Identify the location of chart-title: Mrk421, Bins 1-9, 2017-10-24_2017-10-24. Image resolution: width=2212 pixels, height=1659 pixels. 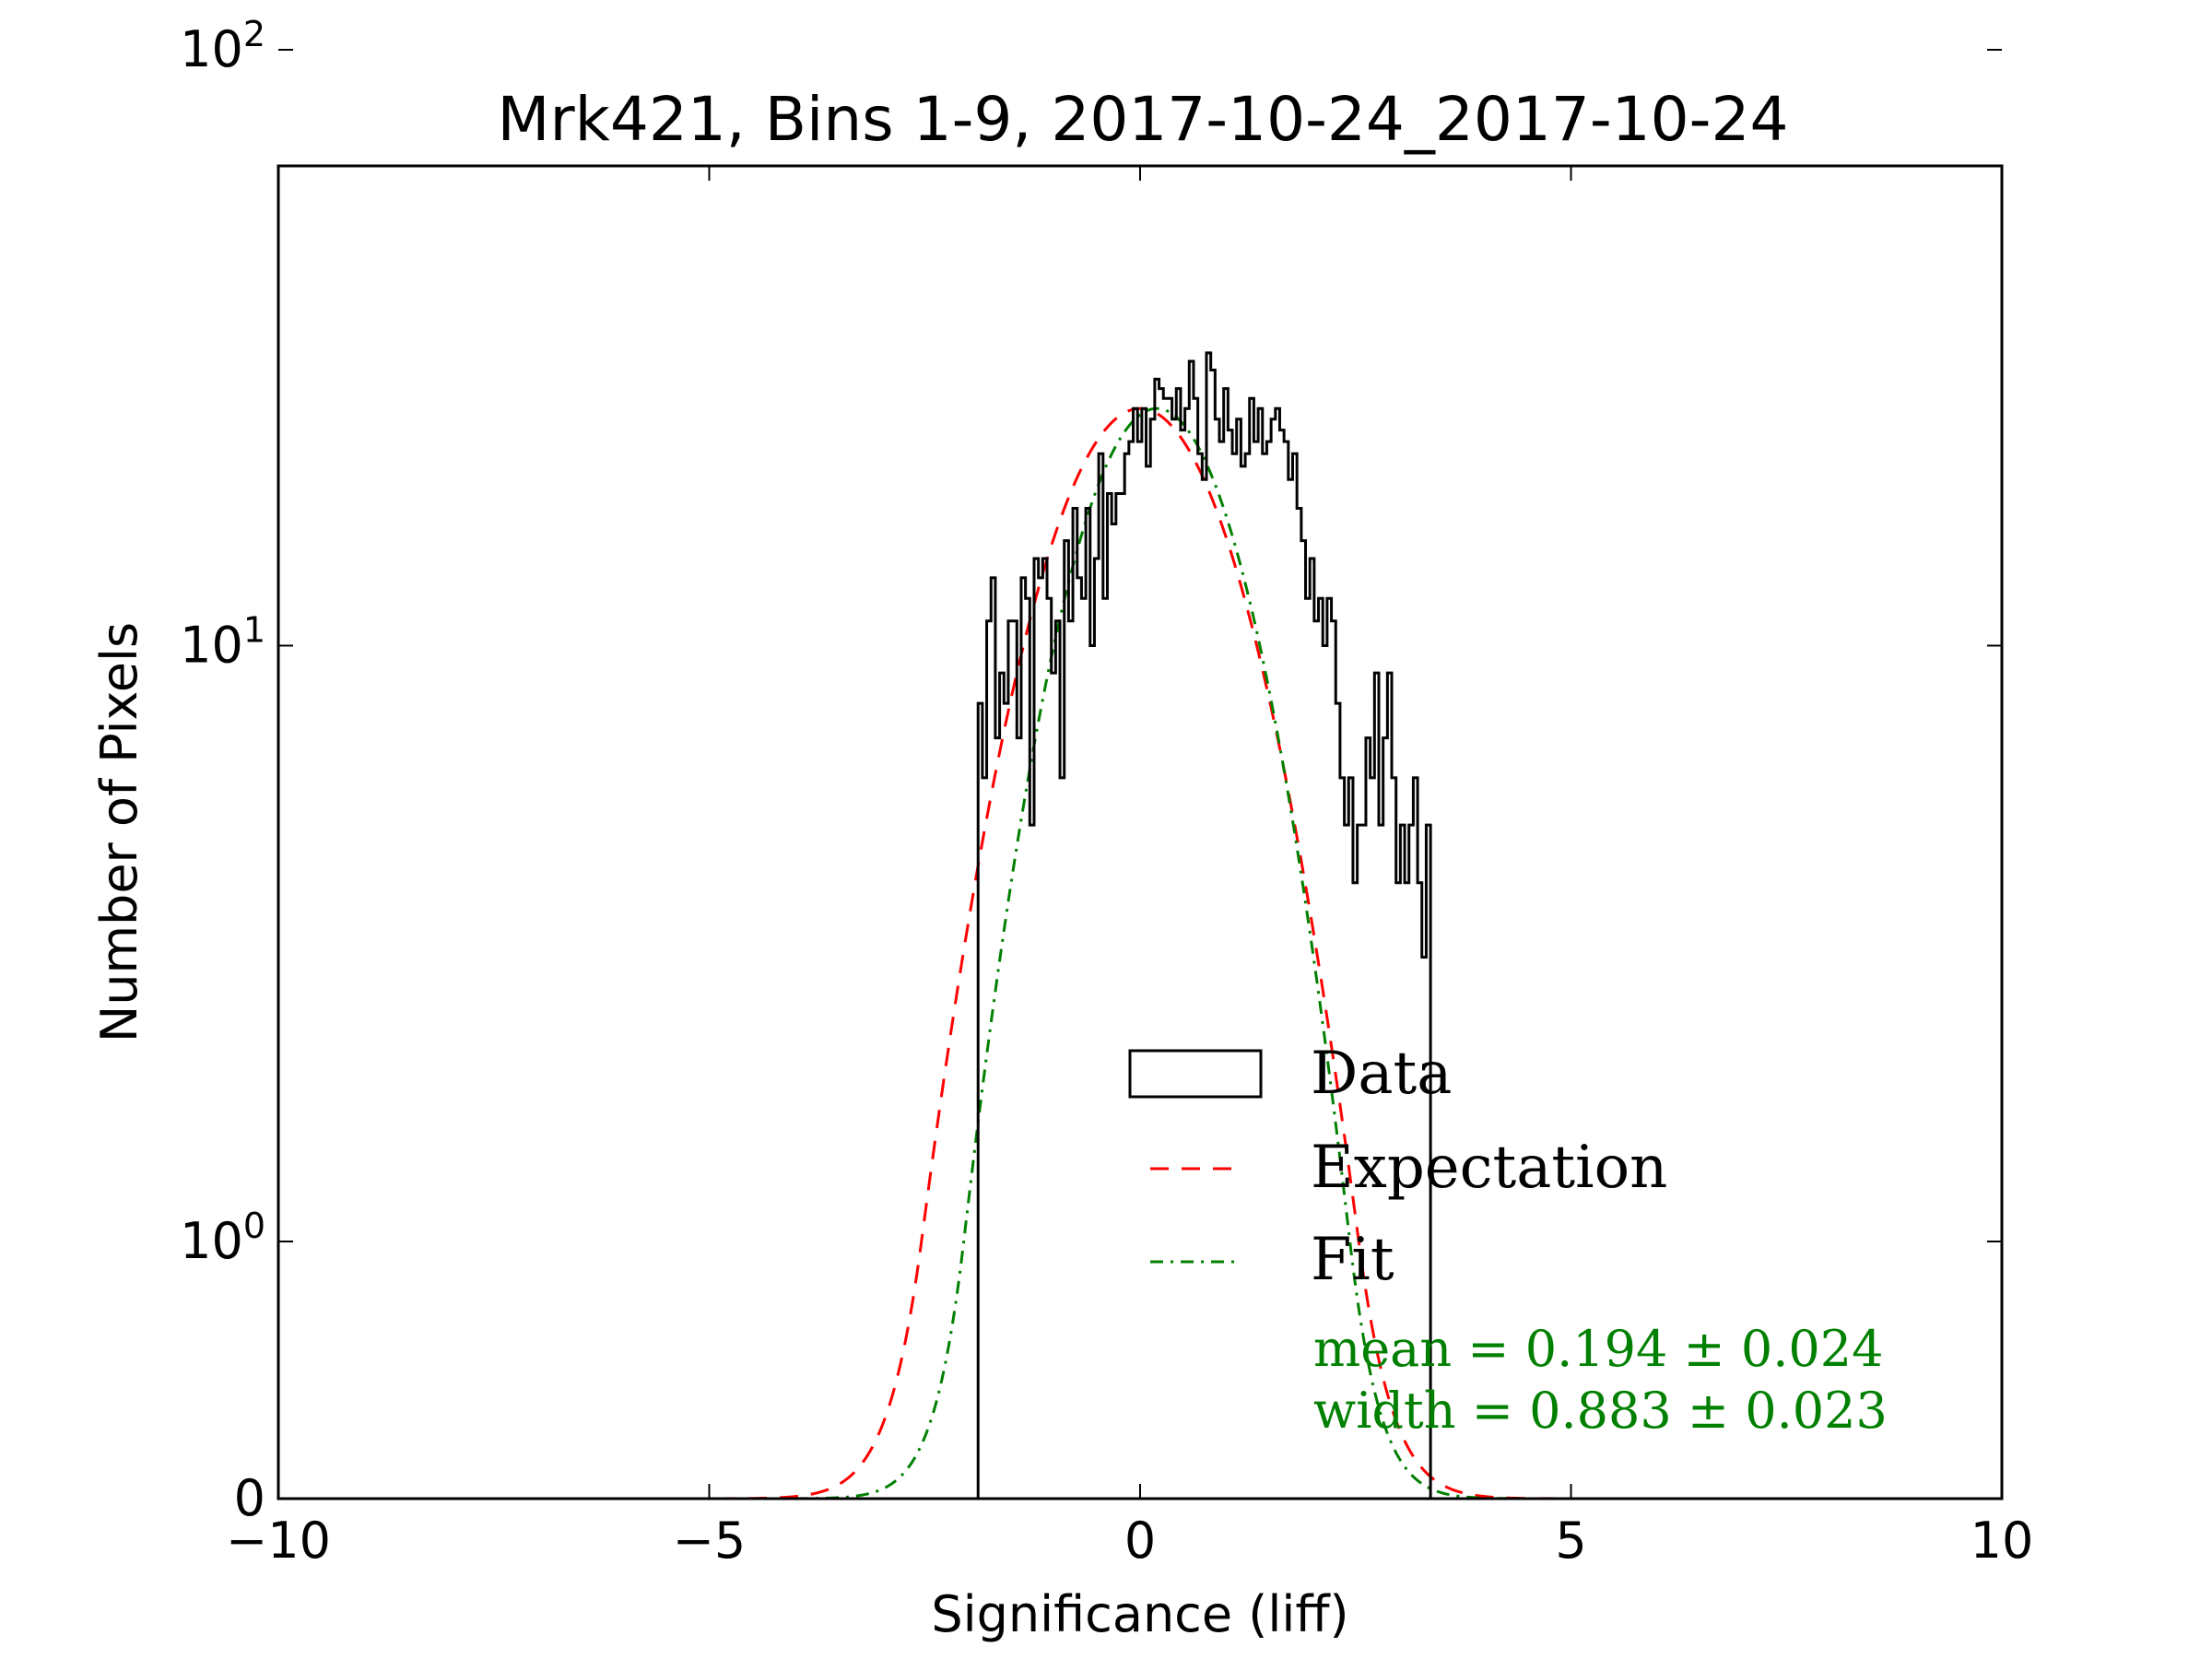
(1143, 119).